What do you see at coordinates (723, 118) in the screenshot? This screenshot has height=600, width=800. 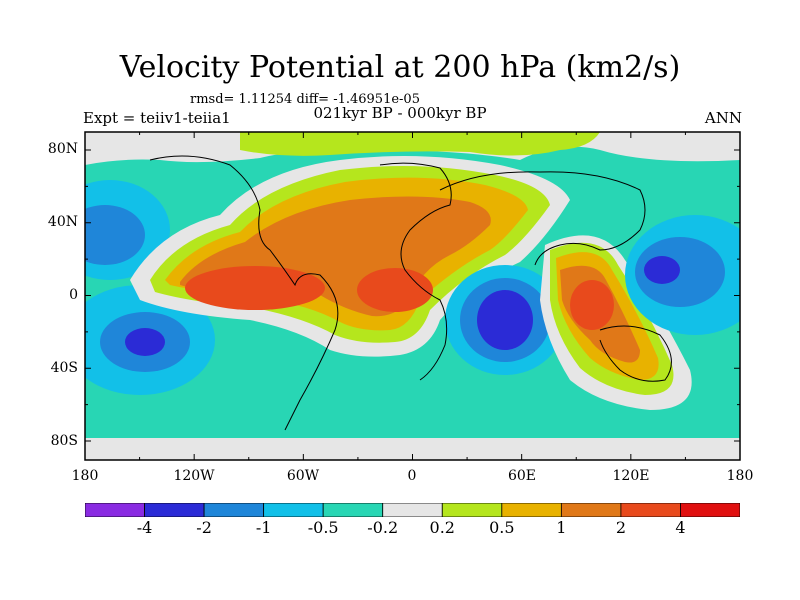 I see `season-label: ANN` at bounding box center [723, 118].